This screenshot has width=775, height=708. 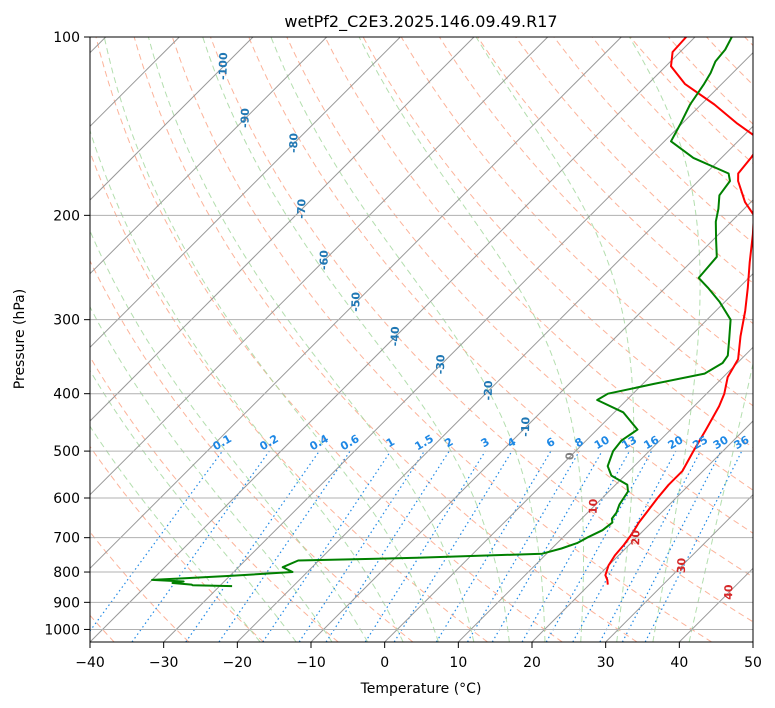 What do you see at coordinates (90, 663) in the screenshot?
I see `x-tick-label: −40` at bounding box center [90, 663].